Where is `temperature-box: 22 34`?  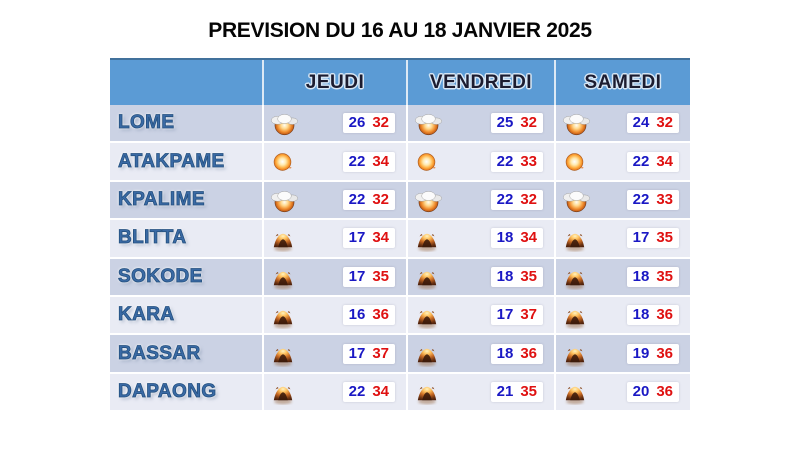
temperature-box: 22 34 is located at coordinates (652, 161).